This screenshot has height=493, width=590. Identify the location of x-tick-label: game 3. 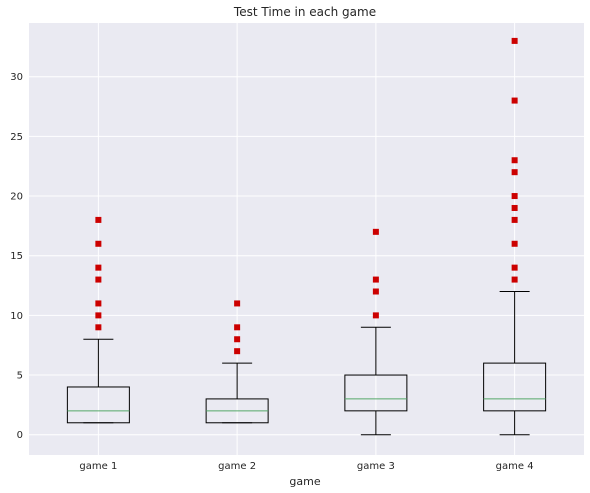
(376, 466).